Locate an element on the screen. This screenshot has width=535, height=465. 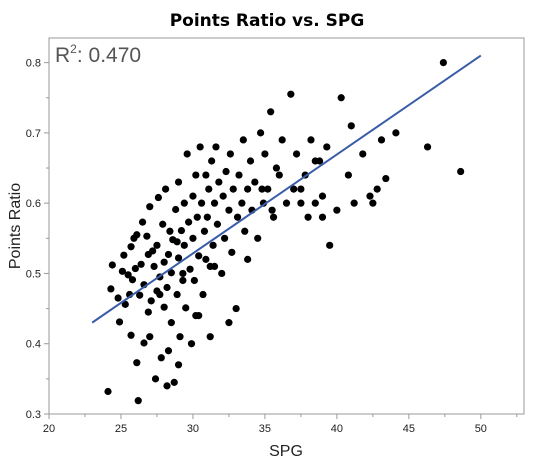
y-axis-label: Points Ratio is located at coordinates (15, 226).